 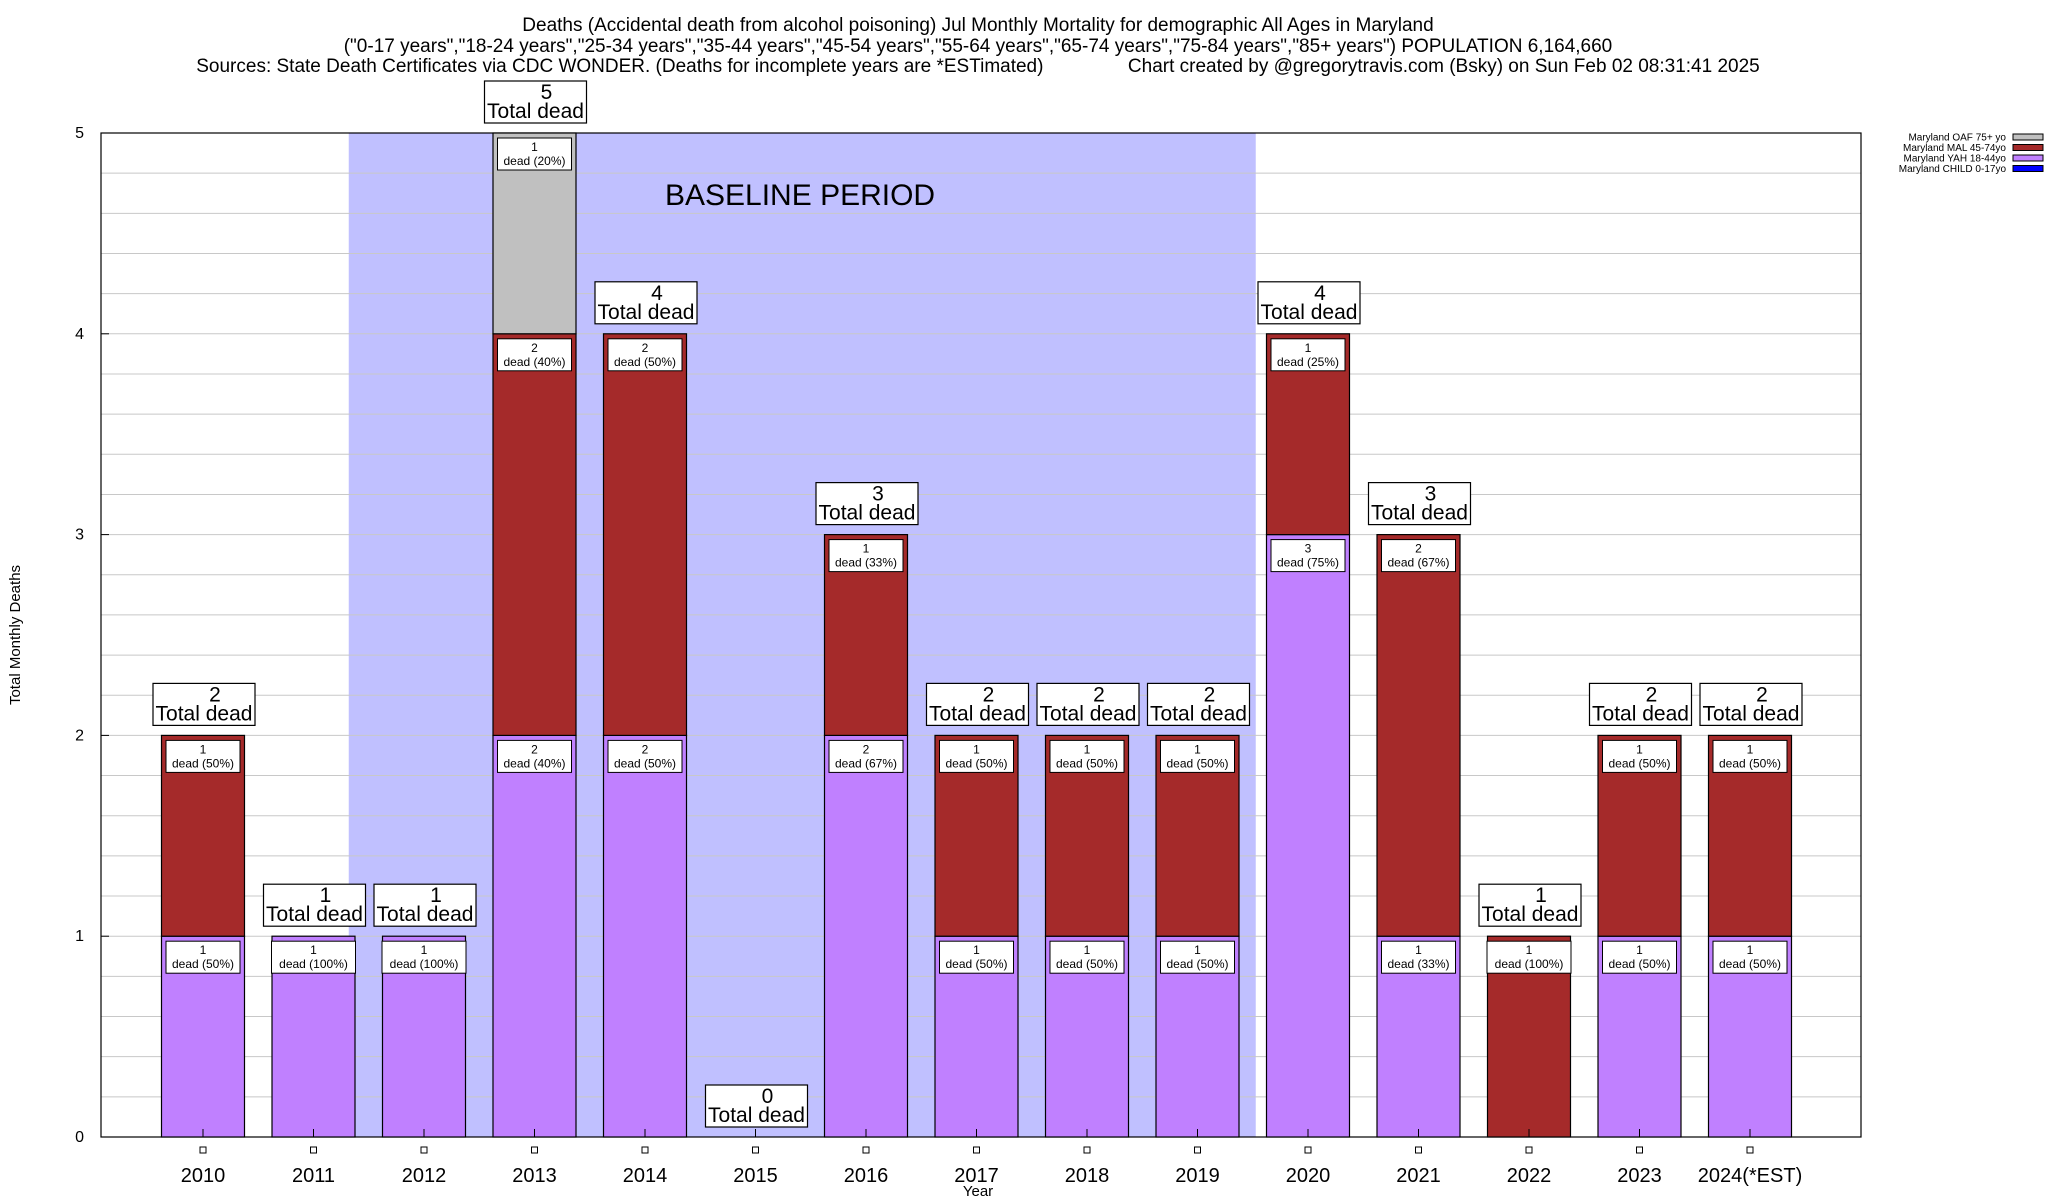 I want to click on x-tick-label: 2022, so click(x=1529, y=1176).